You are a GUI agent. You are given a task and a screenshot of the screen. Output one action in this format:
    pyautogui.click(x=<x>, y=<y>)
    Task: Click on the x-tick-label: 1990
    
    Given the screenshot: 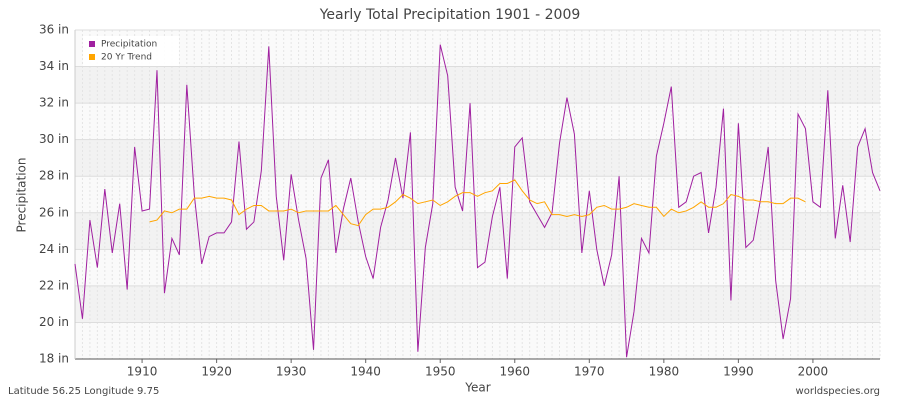 What is the action you would take?
    pyautogui.click(x=738, y=372)
    